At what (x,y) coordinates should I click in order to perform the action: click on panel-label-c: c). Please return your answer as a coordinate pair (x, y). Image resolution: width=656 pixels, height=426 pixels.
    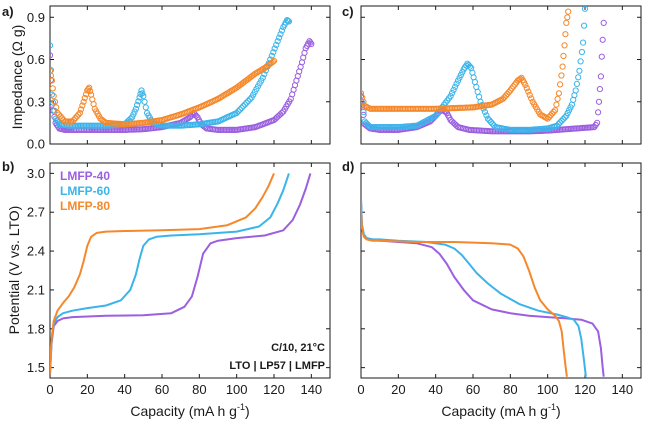
    Looking at the image, I should click on (348, 11).